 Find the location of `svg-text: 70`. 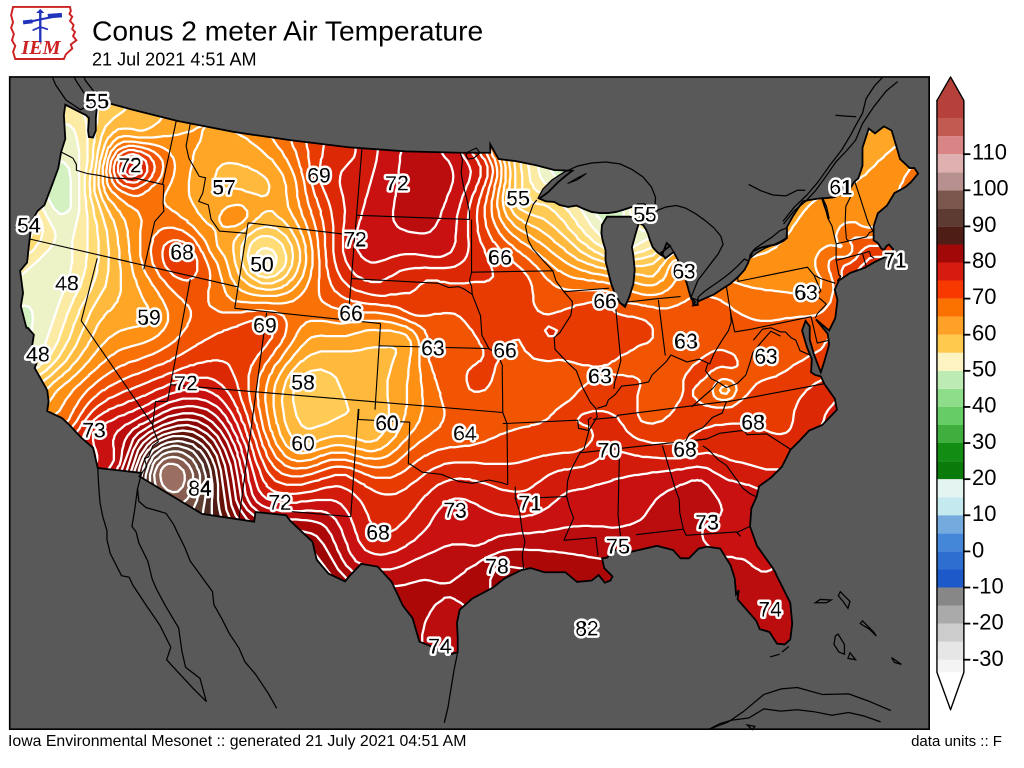

svg-text: 70 is located at coordinates (984, 296).